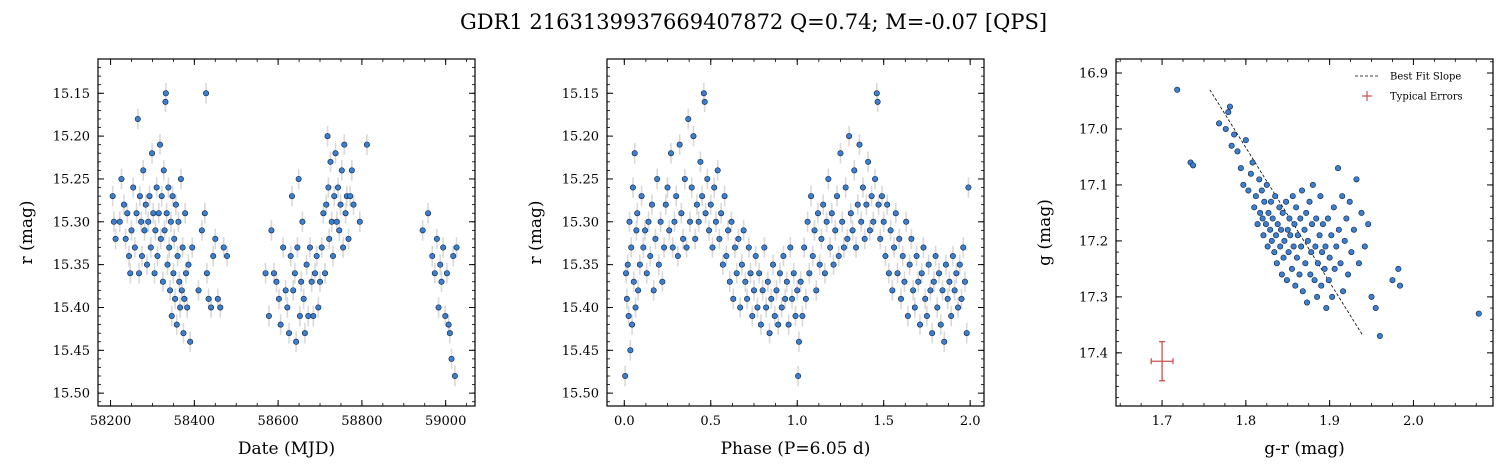 This screenshot has height=473, width=1507. What do you see at coordinates (1426, 97) in the screenshot?
I see `legend-label-errors: Typical Errors` at bounding box center [1426, 97].